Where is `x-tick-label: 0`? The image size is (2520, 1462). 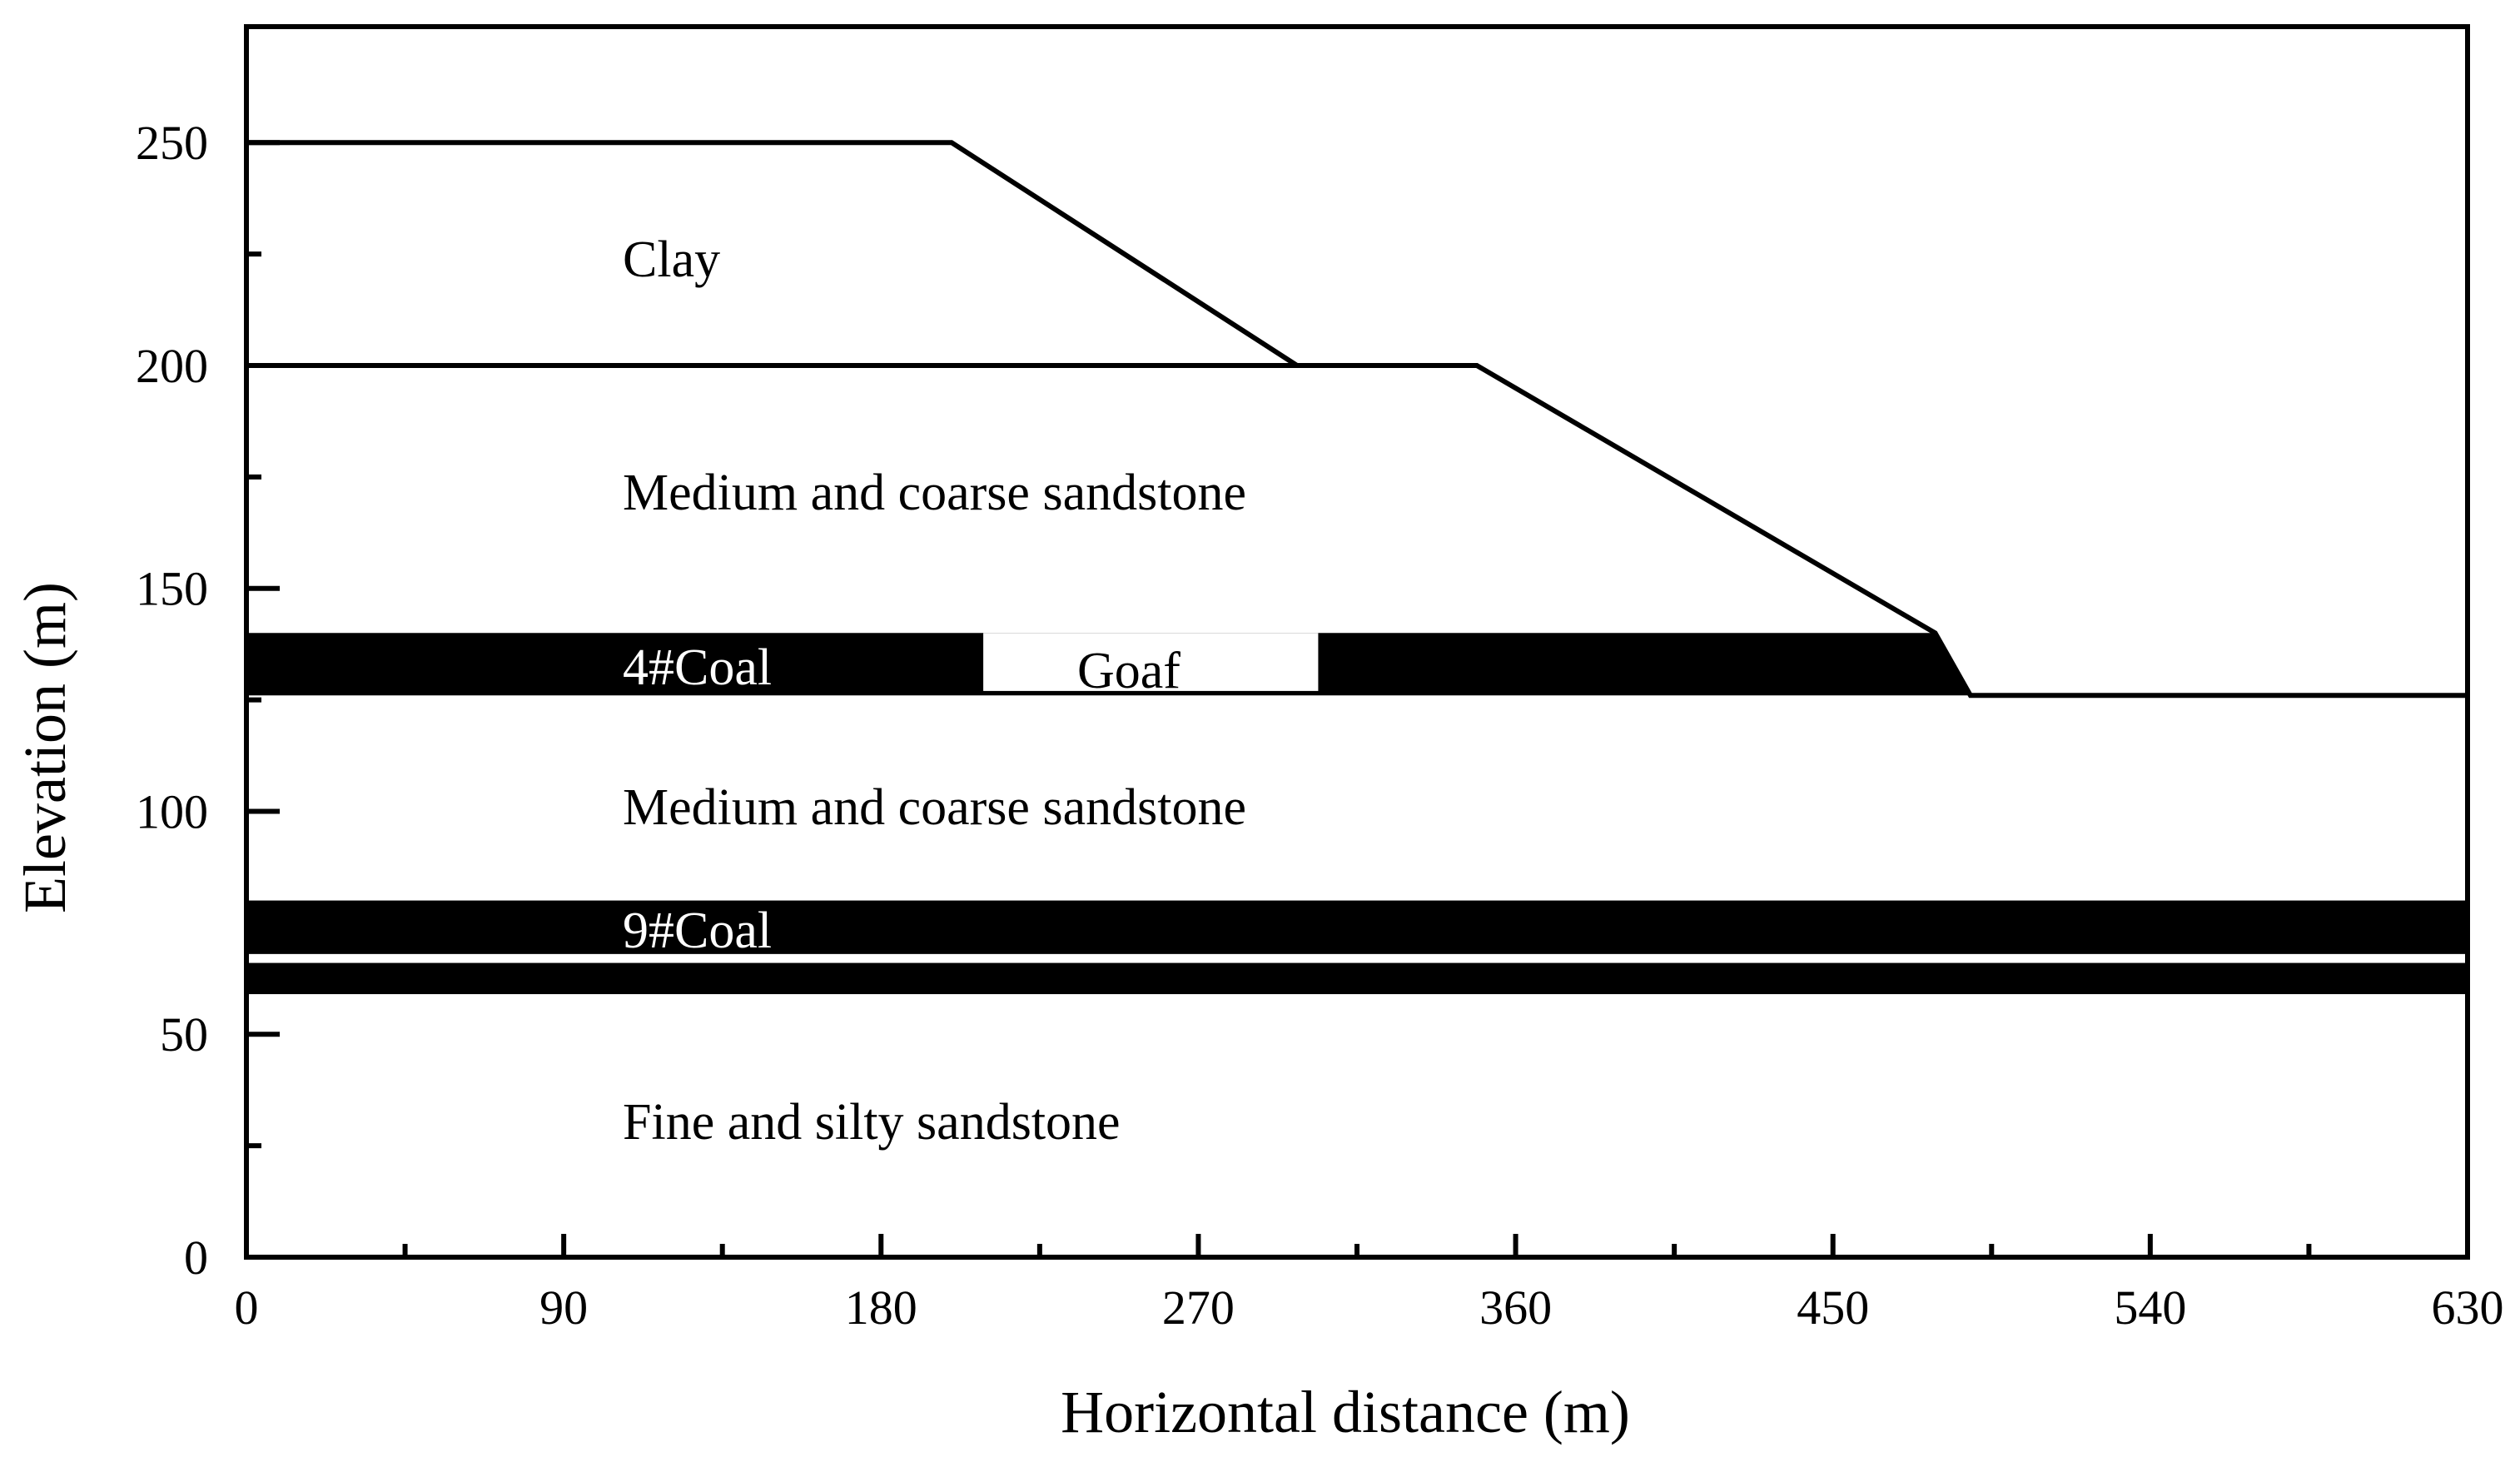
x-tick-label: 0 is located at coordinates (247, 1307).